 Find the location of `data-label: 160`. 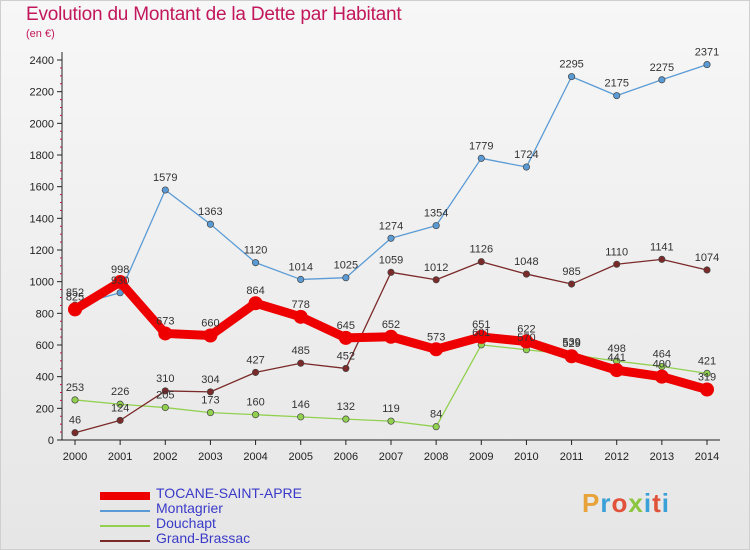

data-label: 160 is located at coordinates (255, 403).